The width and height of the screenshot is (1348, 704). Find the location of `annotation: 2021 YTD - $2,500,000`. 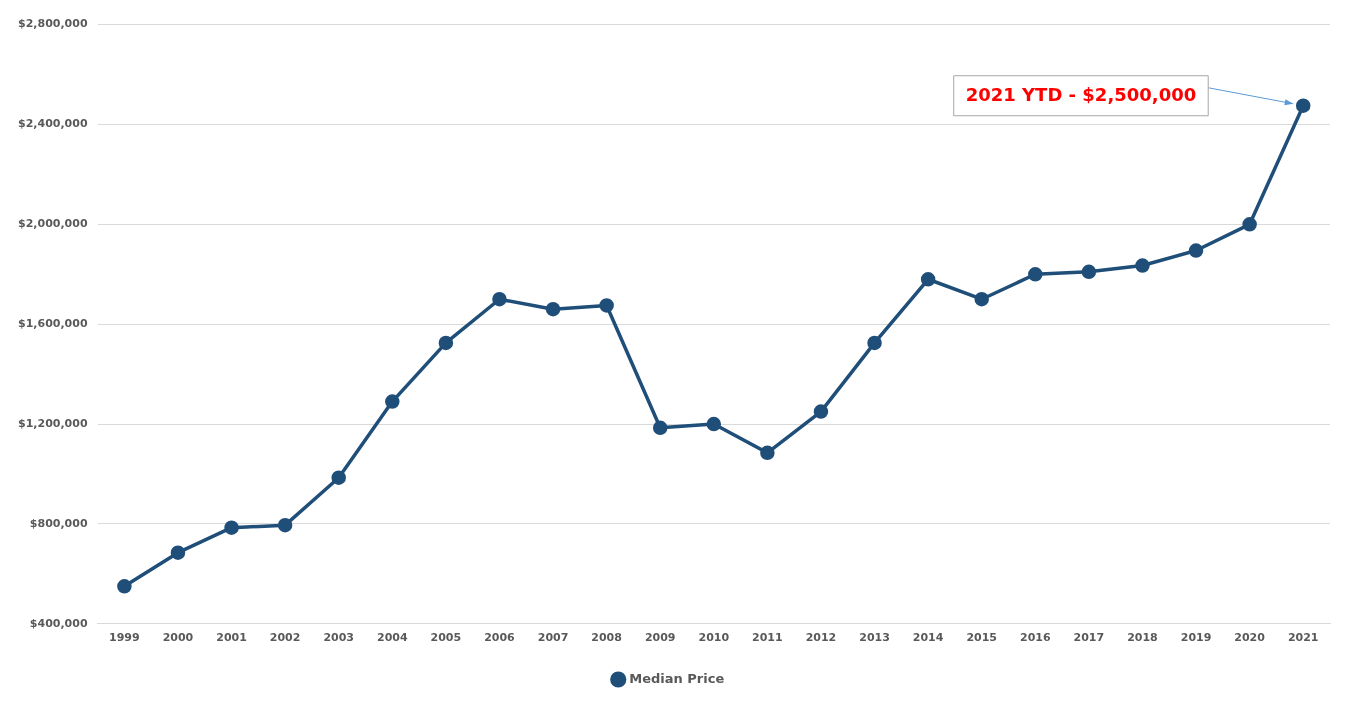

annotation: 2021 YTD - $2,500,000 is located at coordinates (1081, 95).